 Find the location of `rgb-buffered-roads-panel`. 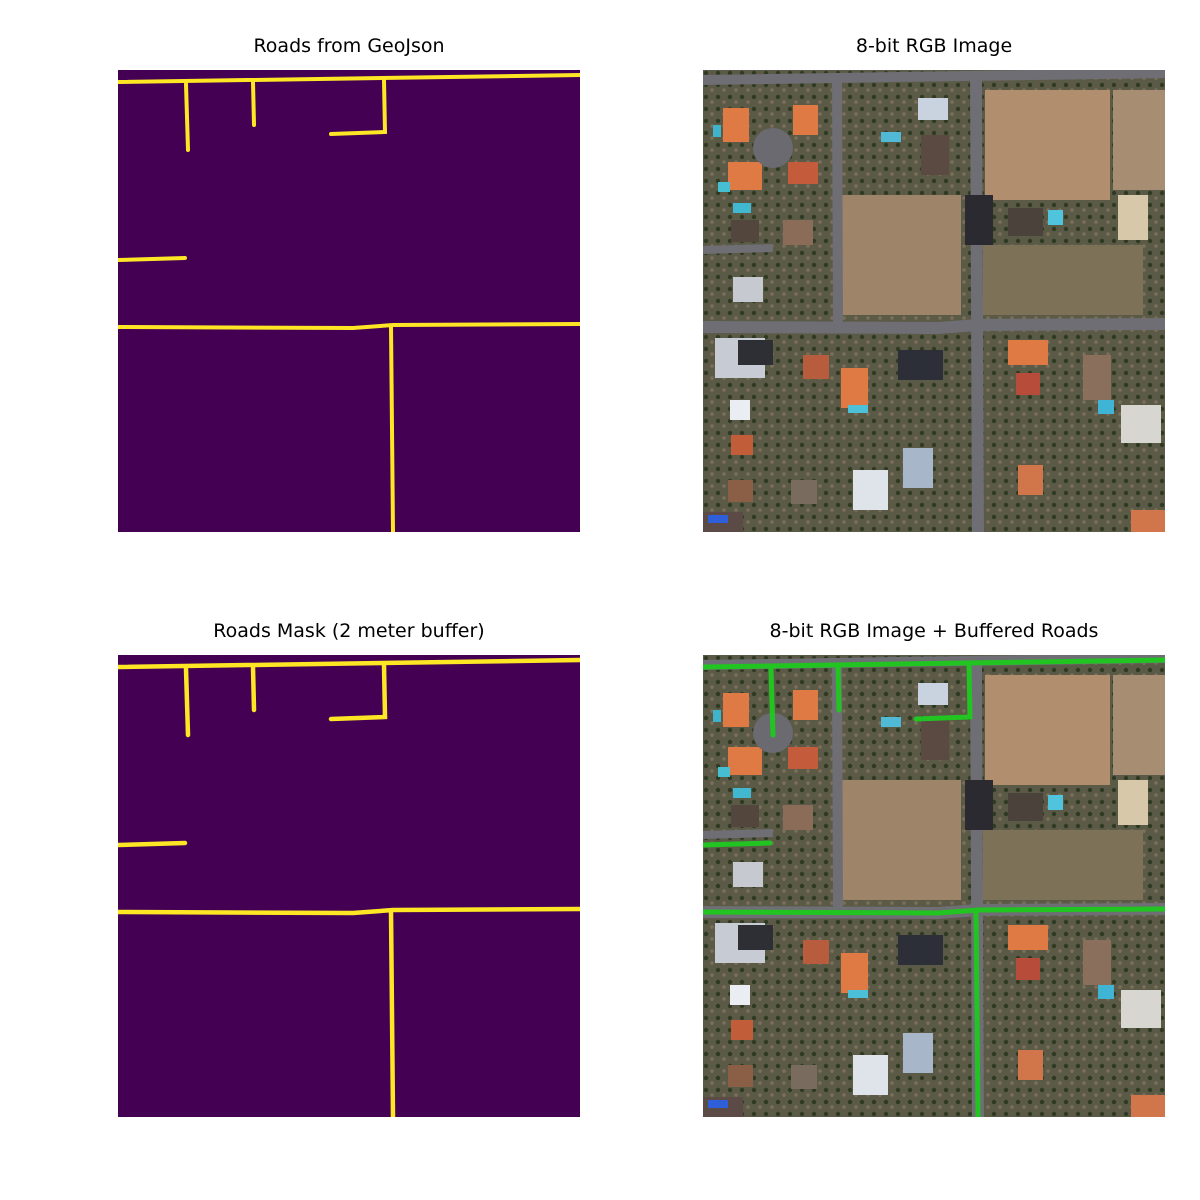

rgb-buffered-roads-panel is located at coordinates (934, 886).